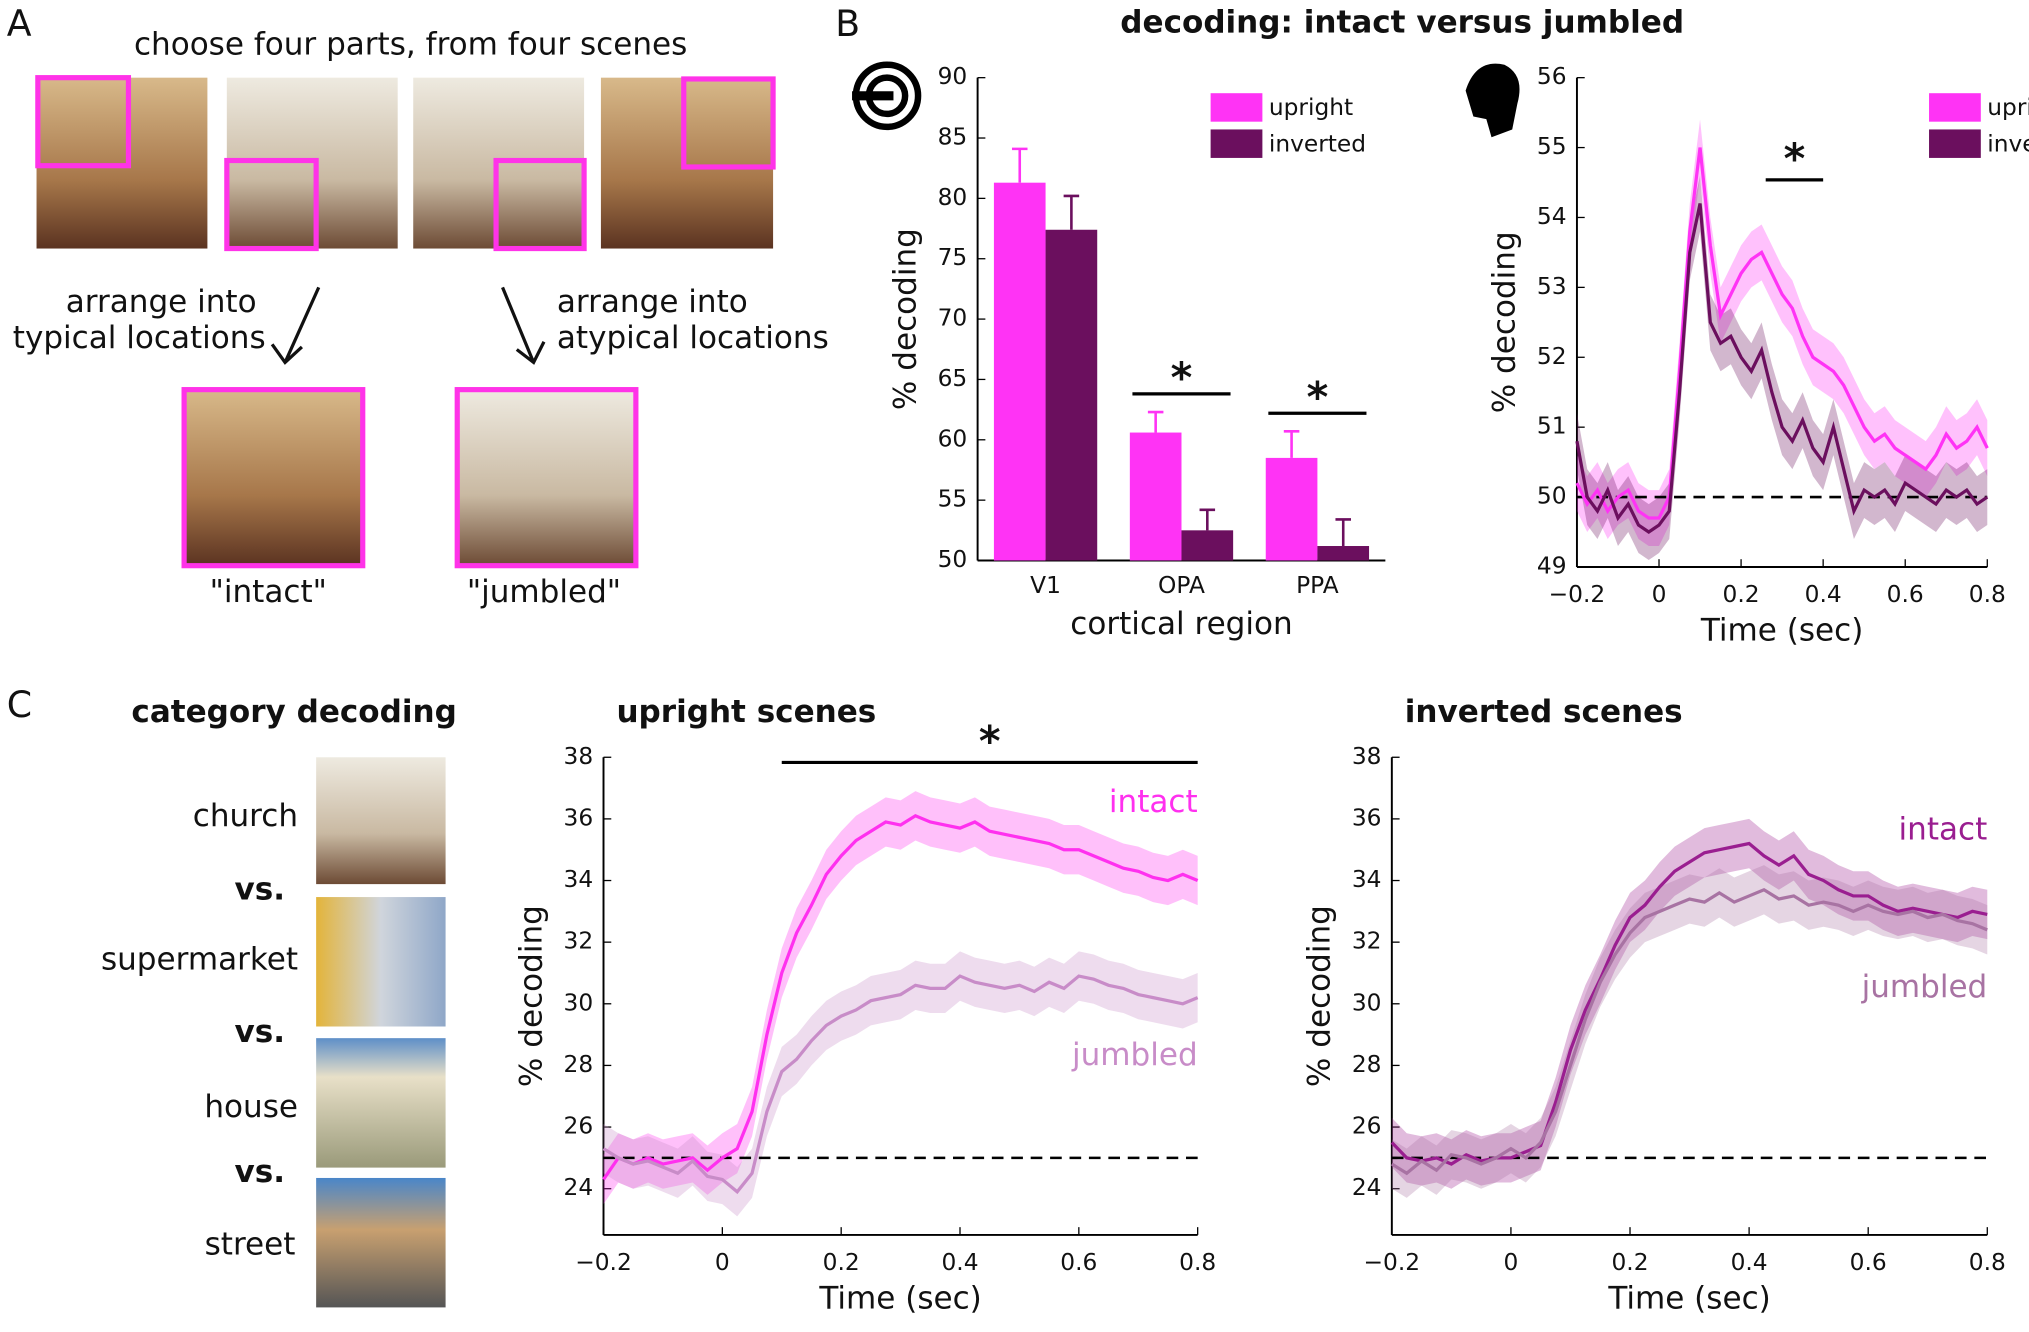  I want to click on y-tick-label: 52, so click(1552, 356).